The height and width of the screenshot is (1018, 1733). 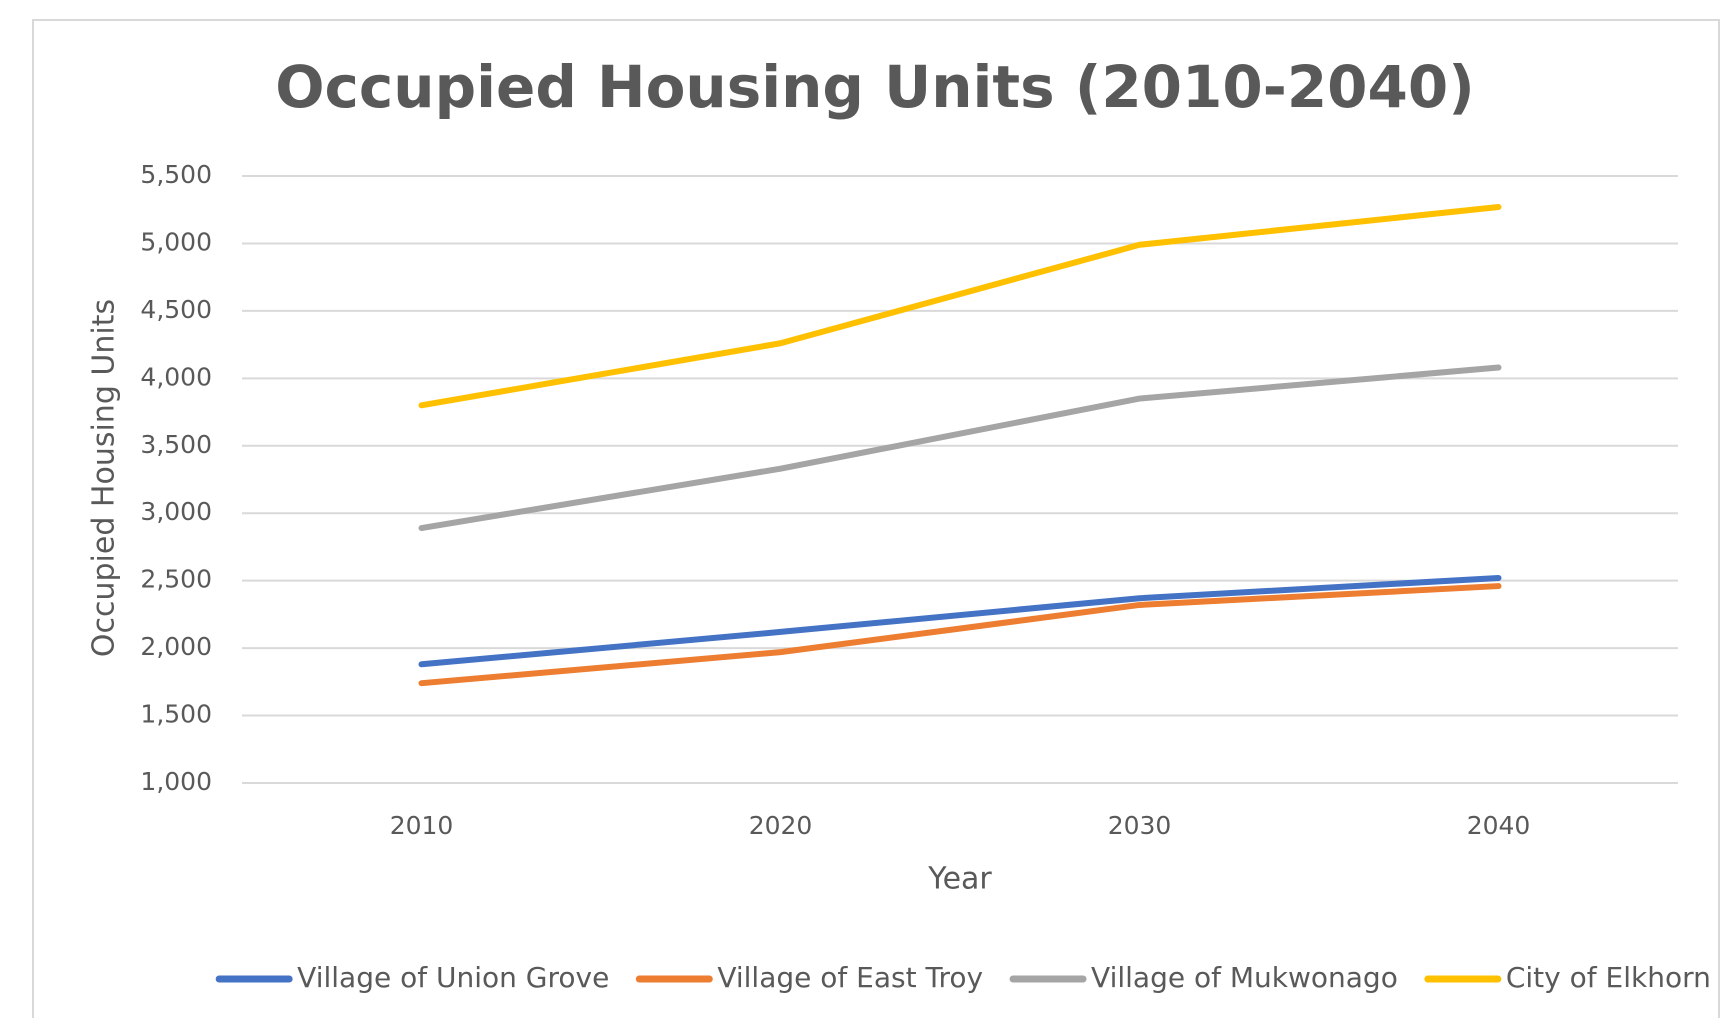 What do you see at coordinates (104, 478) in the screenshot?
I see `y-axis-label: Occupied Housing Units` at bounding box center [104, 478].